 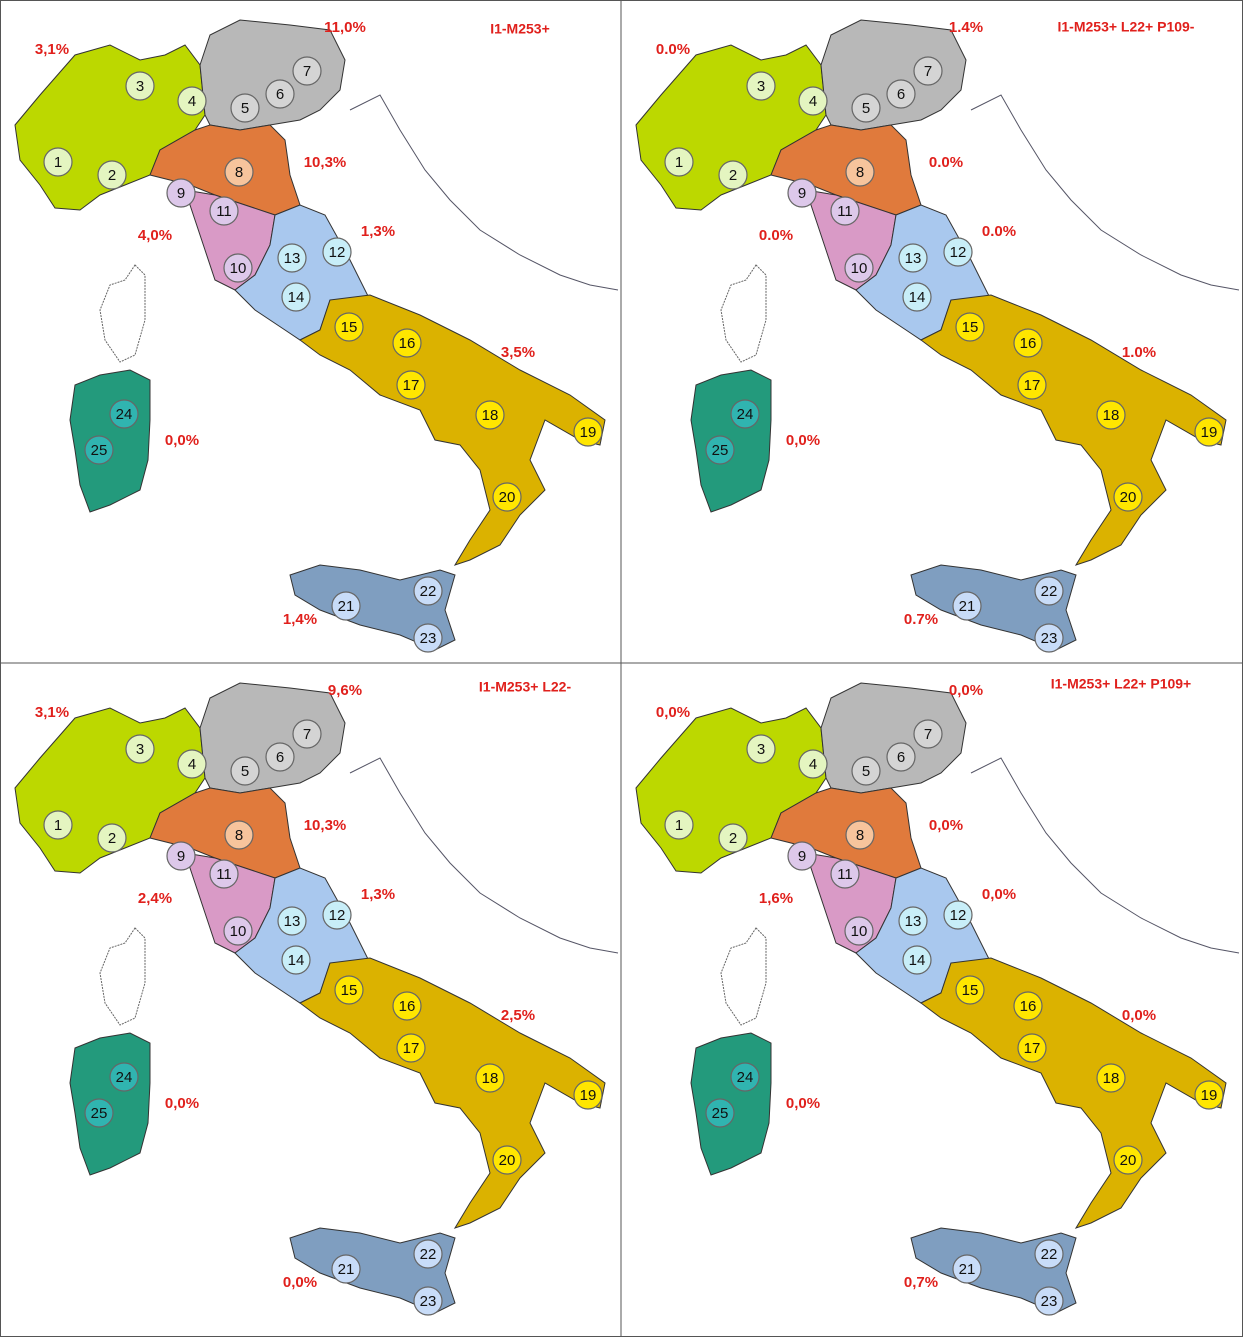 What do you see at coordinates (490, 415) in the screenshot?
I see `marker-number: 18` at bounding box center [490, 415].